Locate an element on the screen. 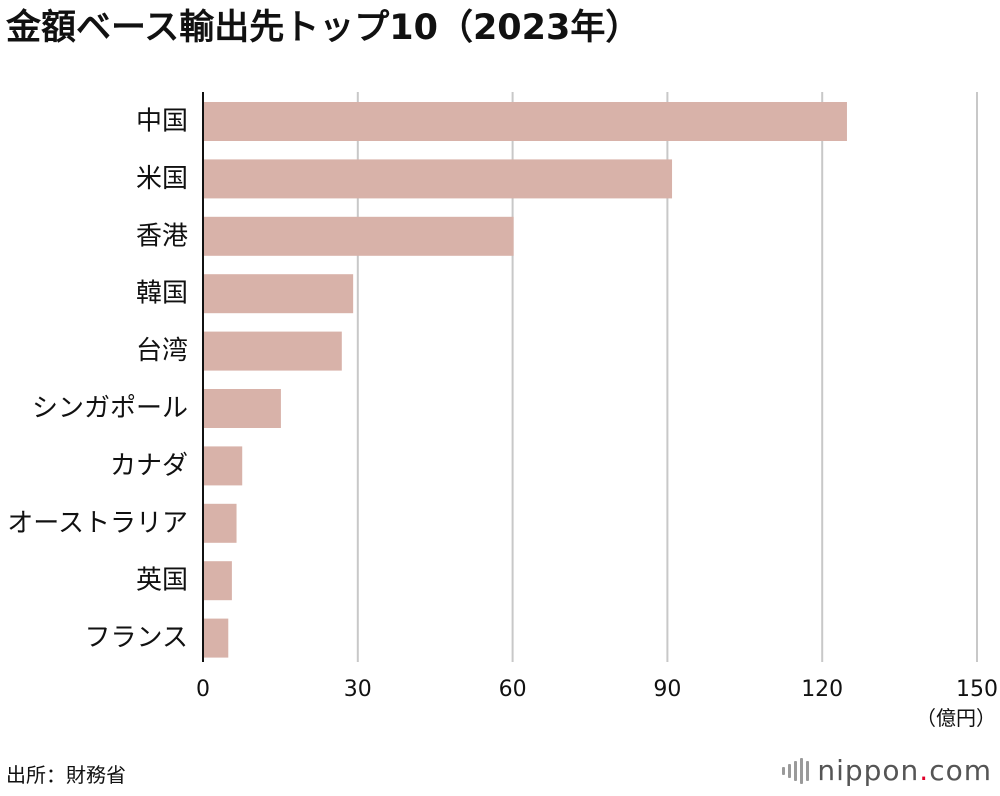 Image resolution: width=1000 pixels, height=796 pixels. category-label: オーストラリア is located at coordinates (97, 523).